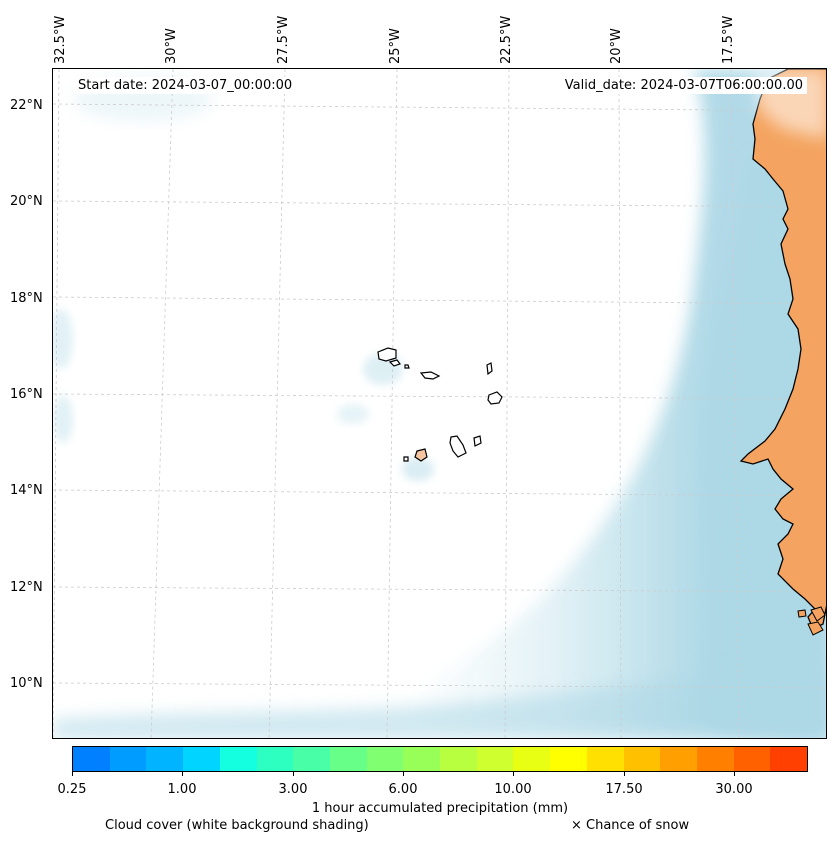 The image size is (837, 844). Describe the element at coordinates (26, 683) in the screenshot. I see `lat-label-10n: 10°N` at that location.